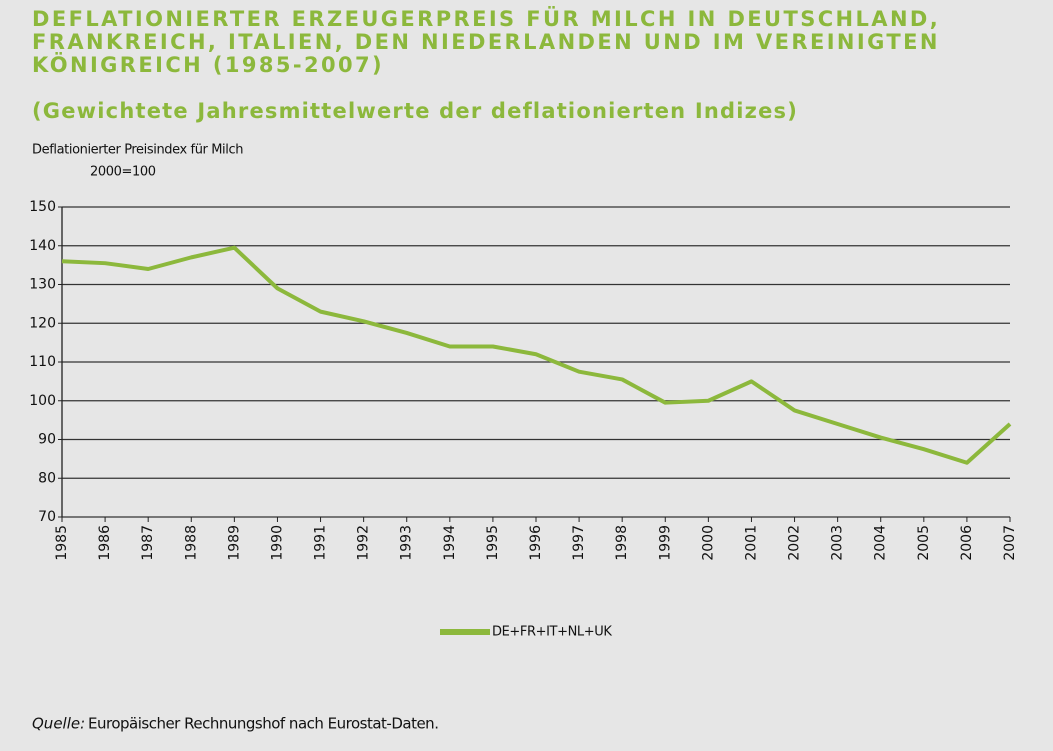 The width and height of the screenshot is (1053, 751). What do you see at coordinates (42, 362) in the screenshot?
I see `y-tick-label: 110` at bounding box center [42, 362].